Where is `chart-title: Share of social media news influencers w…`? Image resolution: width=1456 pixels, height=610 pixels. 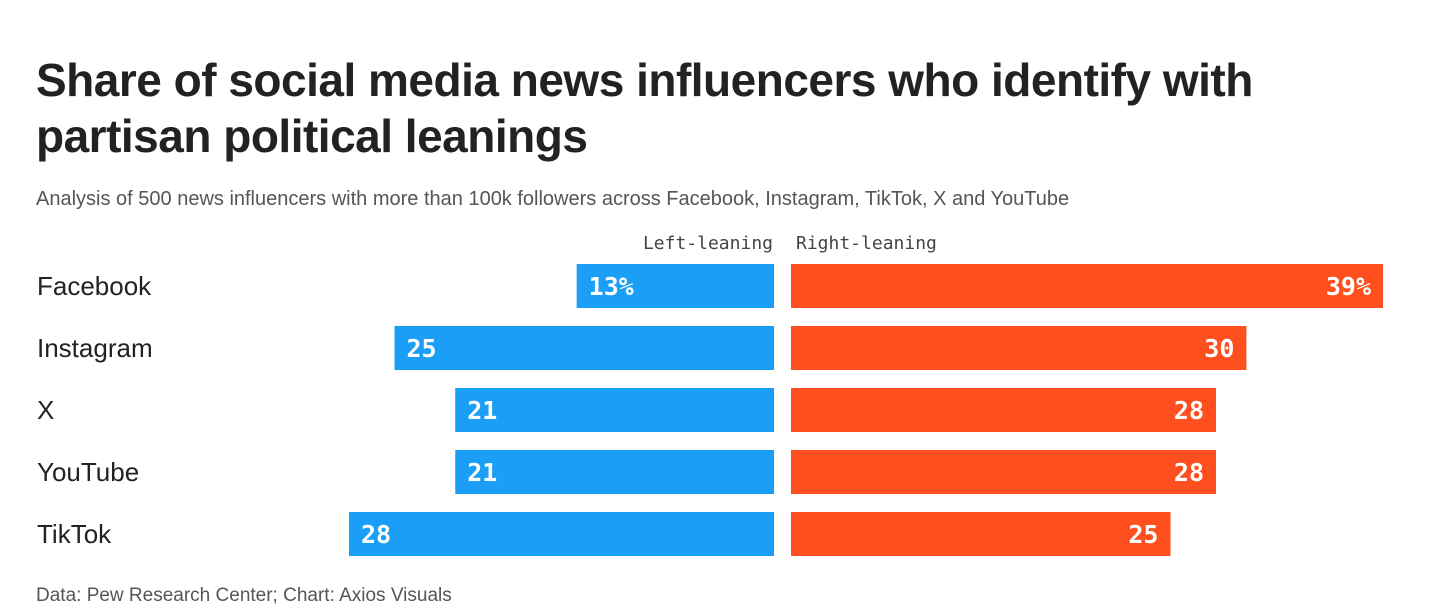 chart-title: Share of social media news influencers w… is located at coordinates (644, 108).